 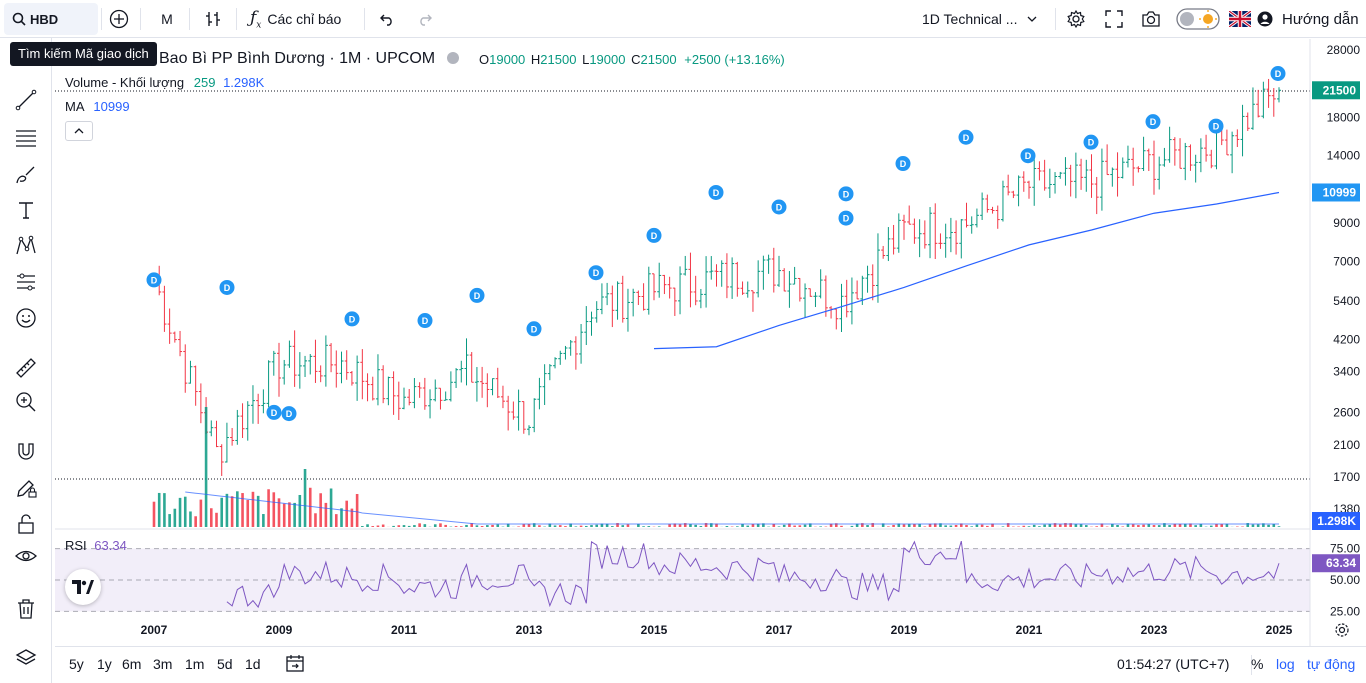 What do you see at coordinates (1265, 19) in the screenshot?
I see `user-icon` at bounding box center [1265, 19].